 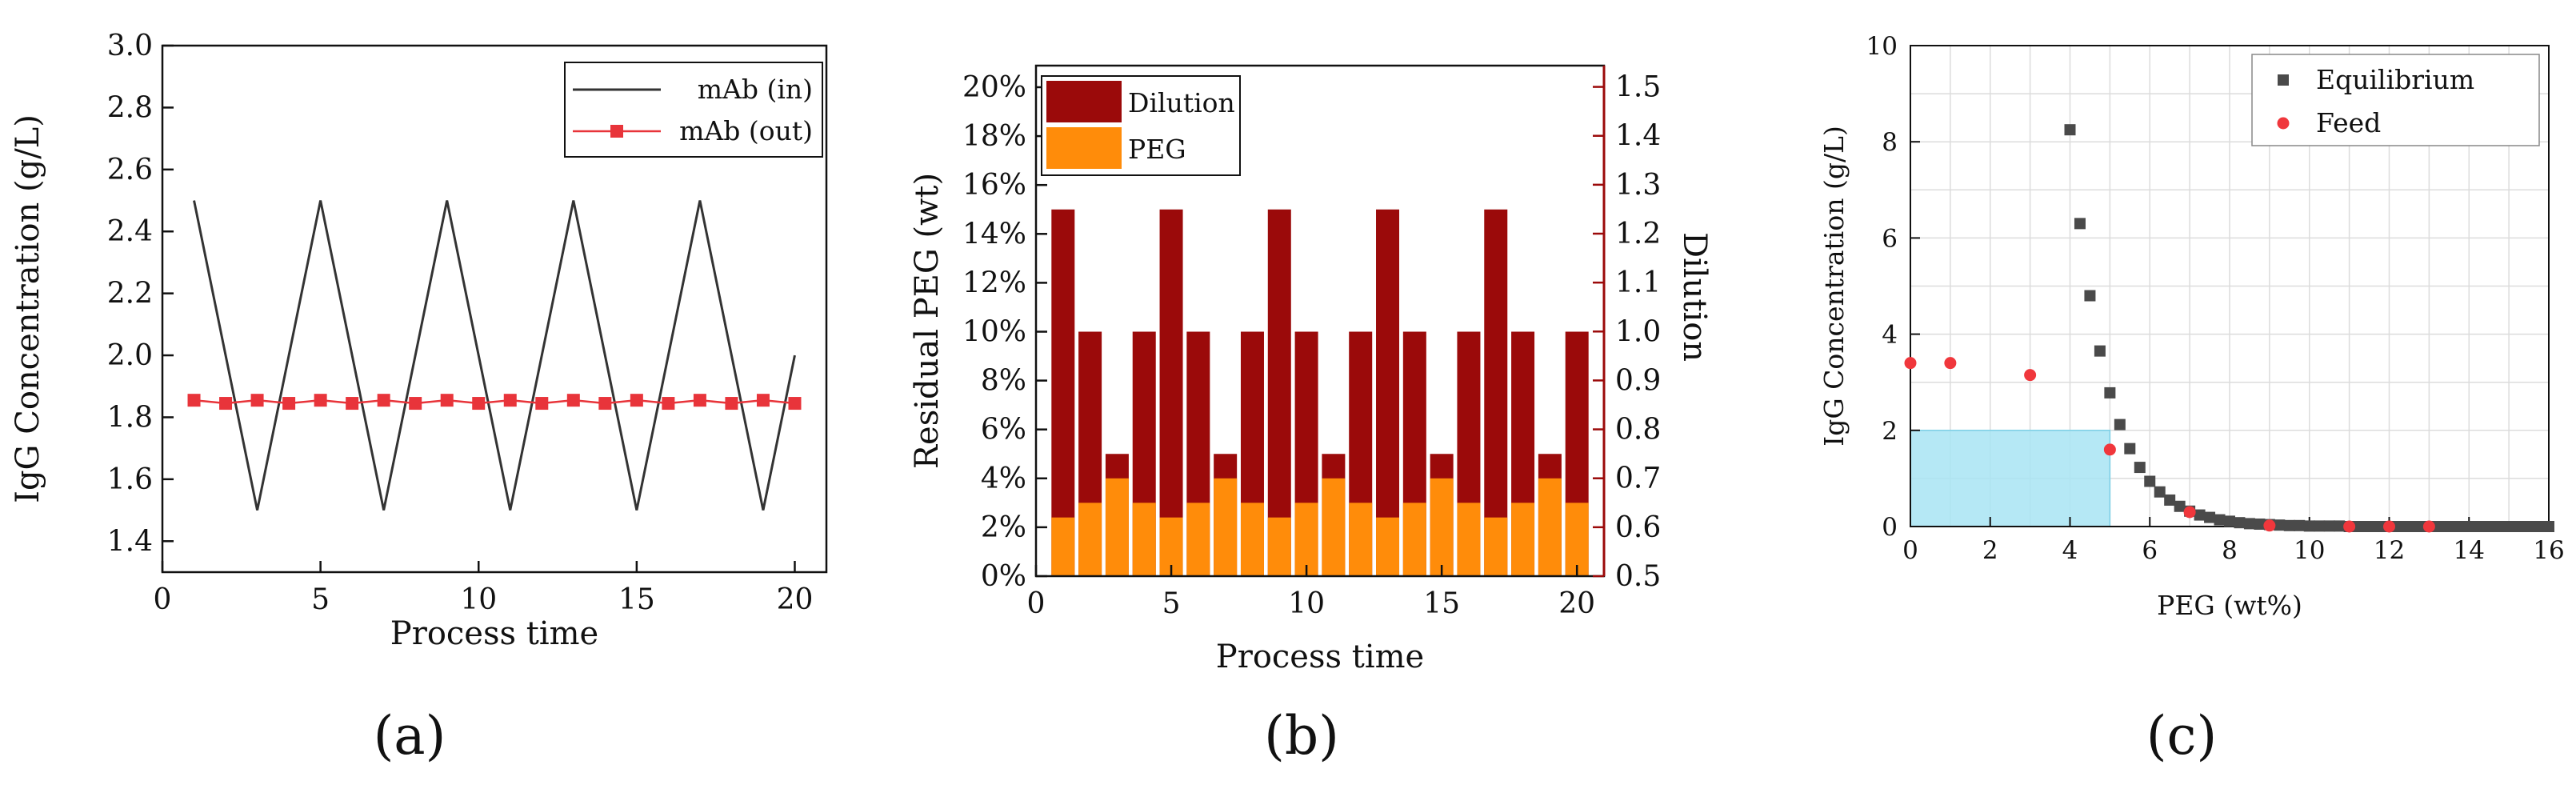 What do you see at coordinates (2348, 122) in the screenshot?
I see `legend-label-feed: Feed` at bounding box center [2348, 122].